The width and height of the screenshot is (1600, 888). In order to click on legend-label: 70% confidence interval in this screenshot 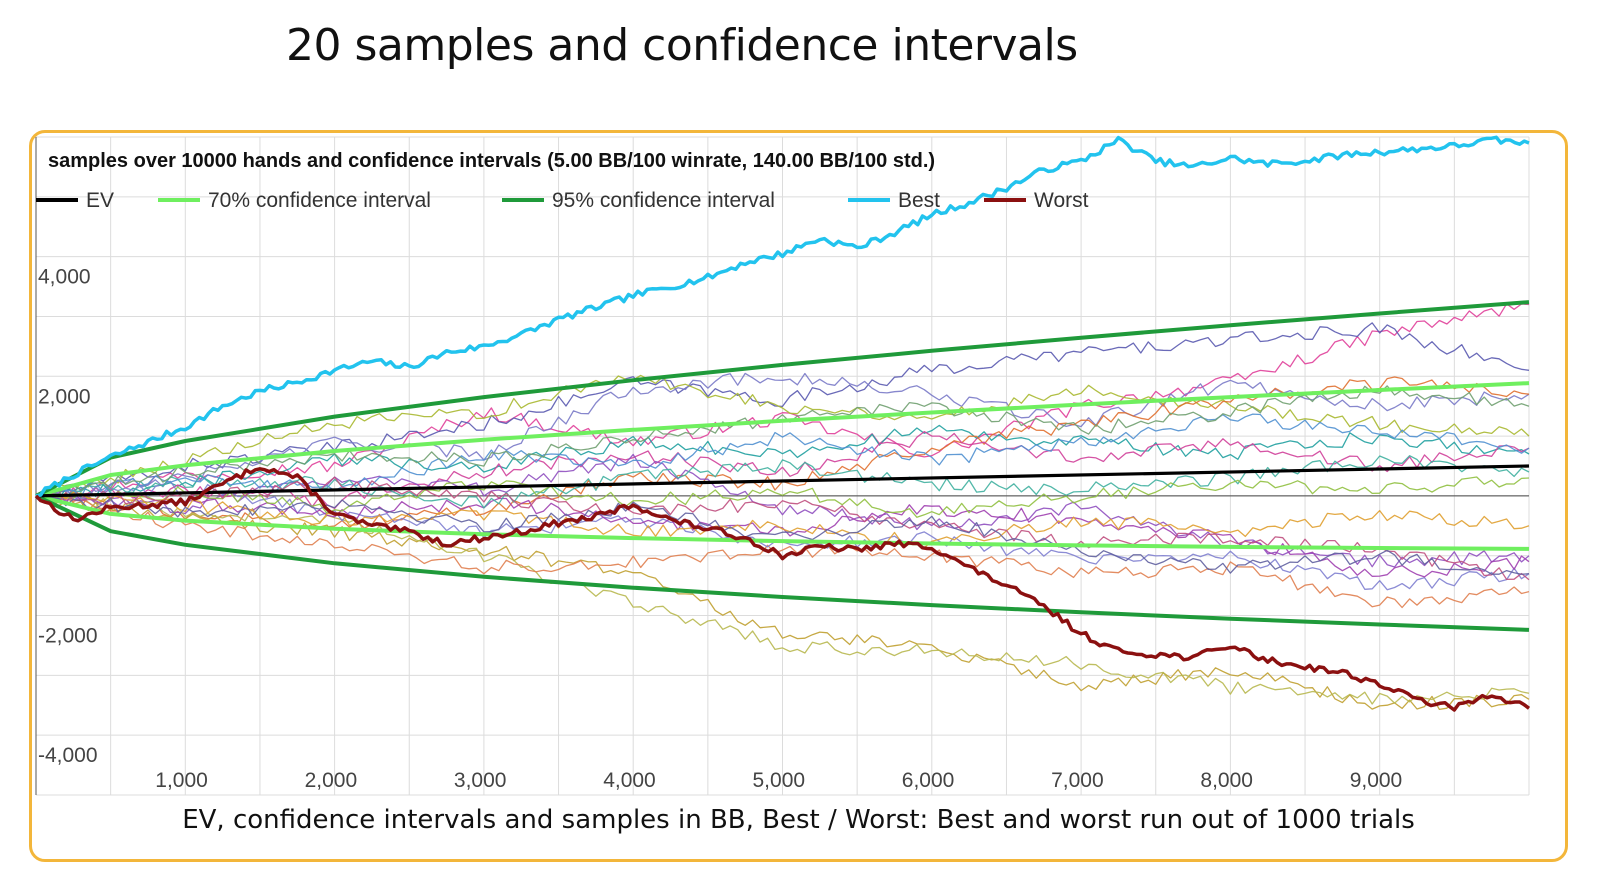, I will do `click(319, 200)`.